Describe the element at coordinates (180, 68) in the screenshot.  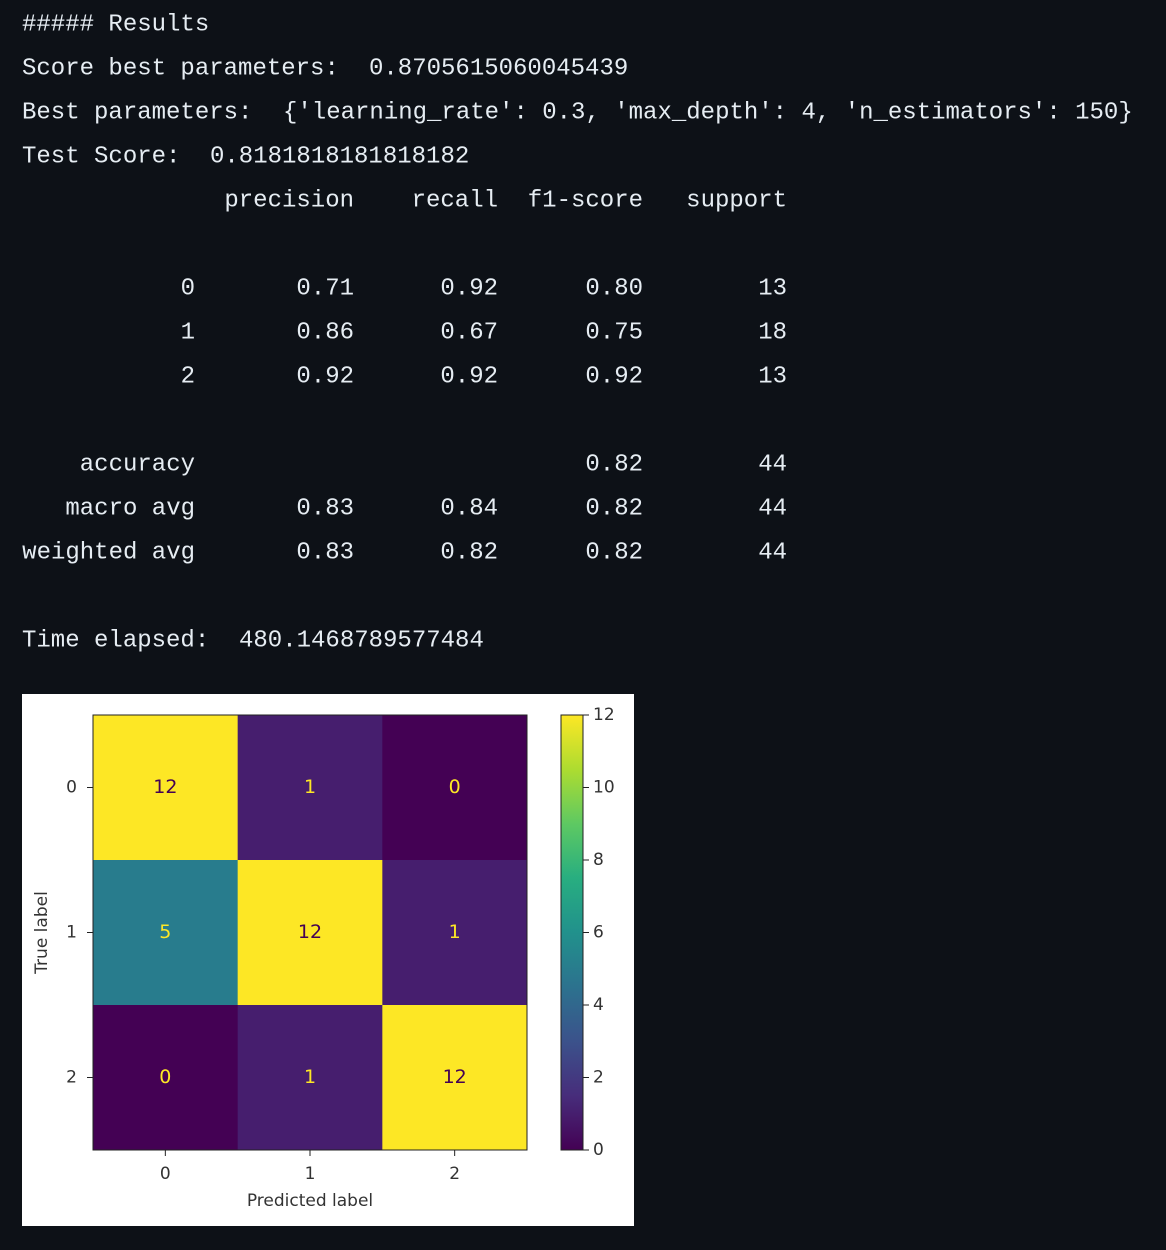
I see `summary-label: Score best parameters:` at that location.